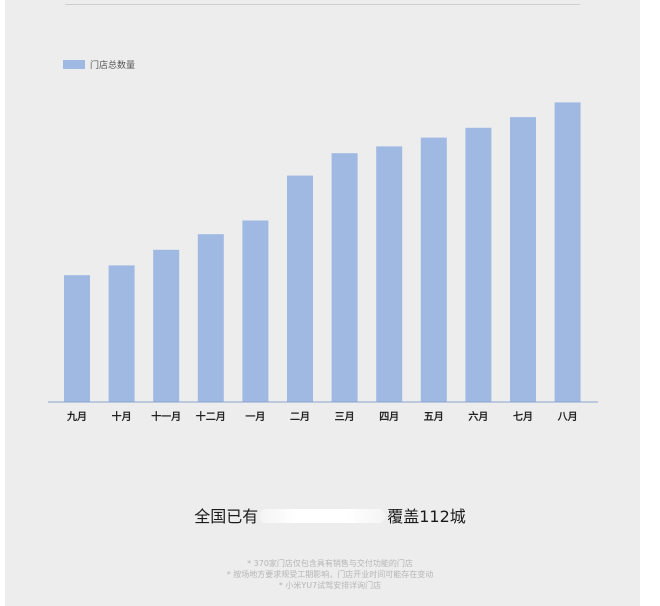  What do you see at coordinates (434, 417) in the screenshot?
I see `x-tick-label: 五月` at bounding box center [434, 417].